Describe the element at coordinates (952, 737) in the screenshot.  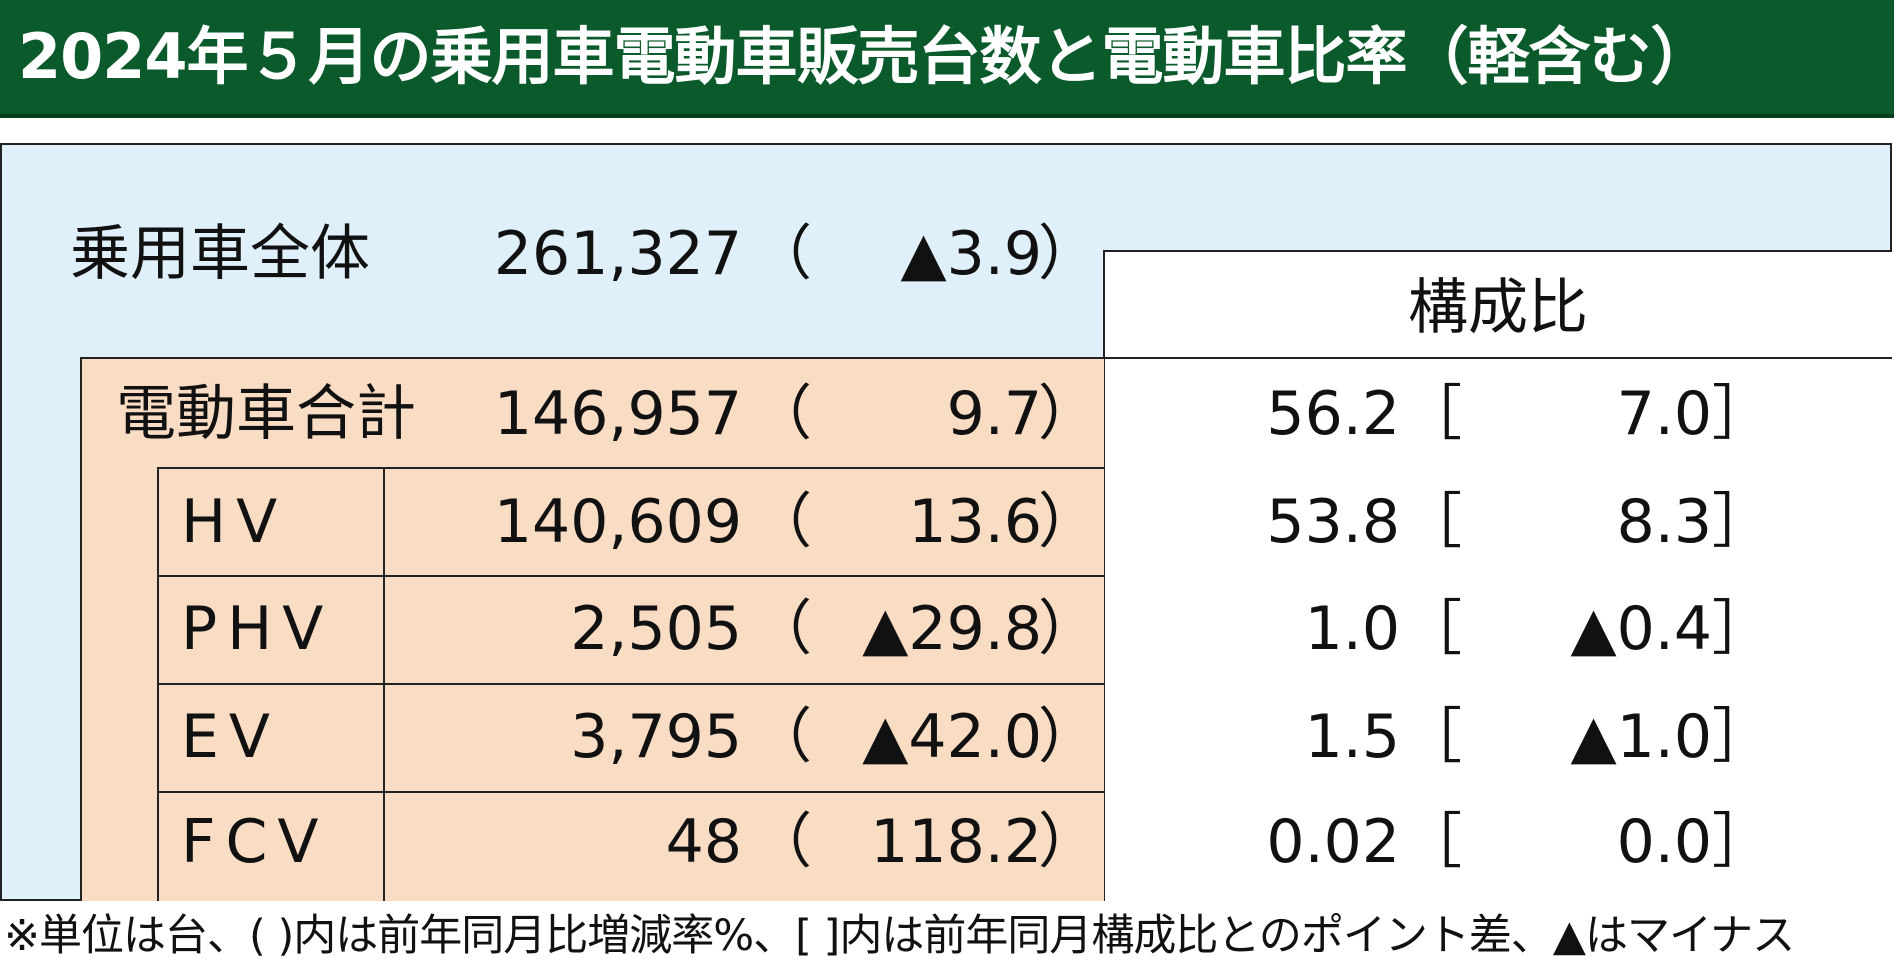
I see `yoy: ▲42.0` at that location.